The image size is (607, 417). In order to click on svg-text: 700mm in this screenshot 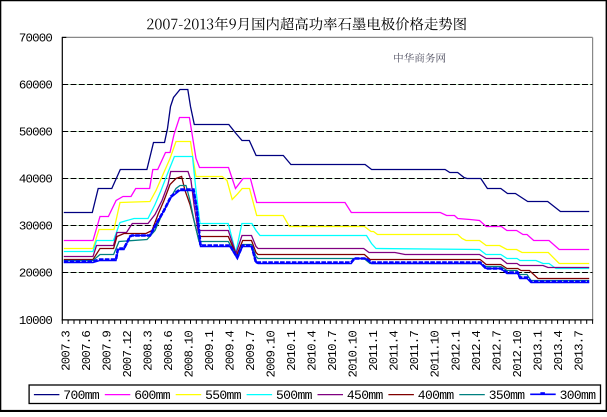, I will do `click(81, 395)`.